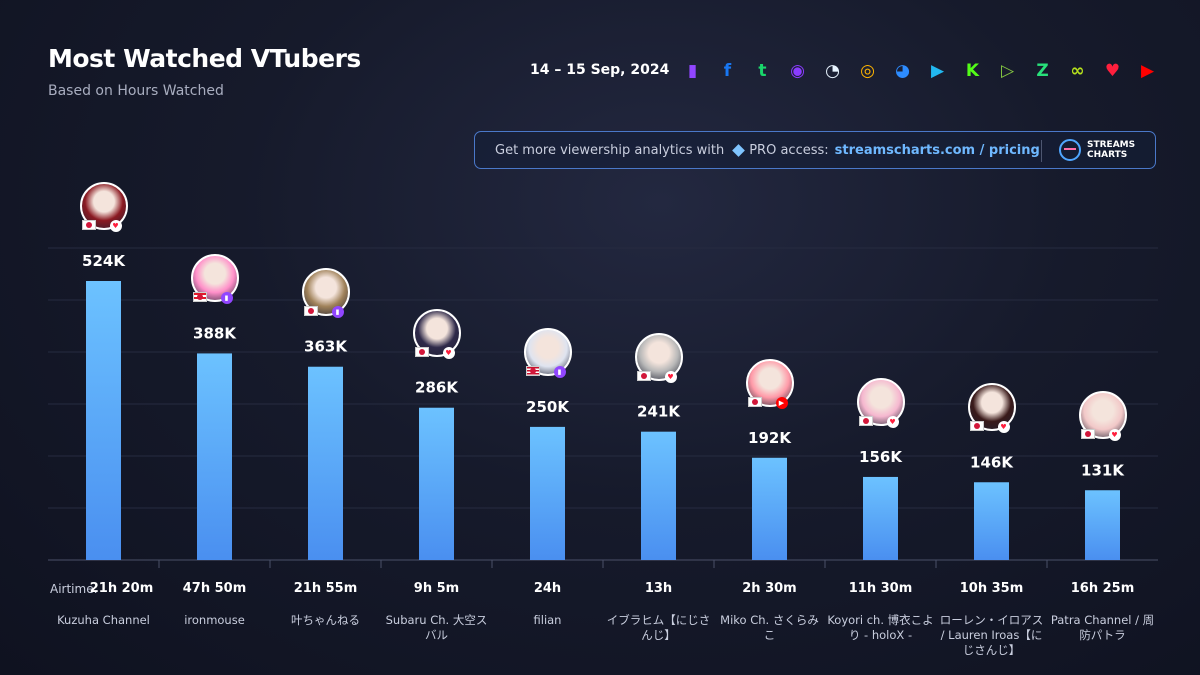 Image resolution: width=1200 pixels, height=675 pixels. I want to click on category-label: filian, so click(547, 620).